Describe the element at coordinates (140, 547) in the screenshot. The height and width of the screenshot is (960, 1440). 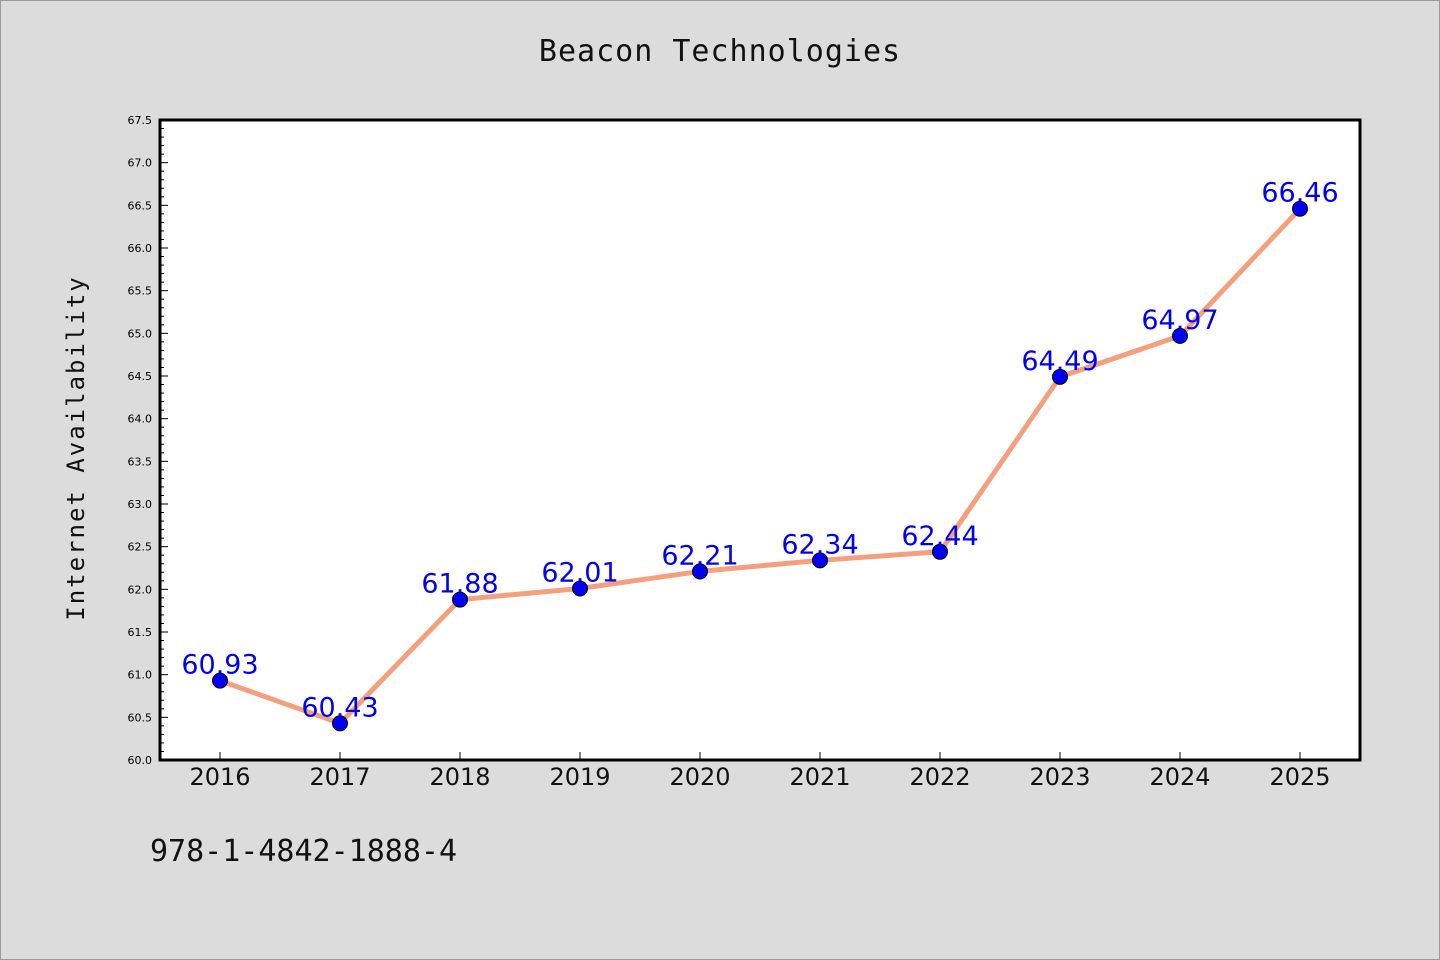
I see `y-tick-label: 62.5` at that location.